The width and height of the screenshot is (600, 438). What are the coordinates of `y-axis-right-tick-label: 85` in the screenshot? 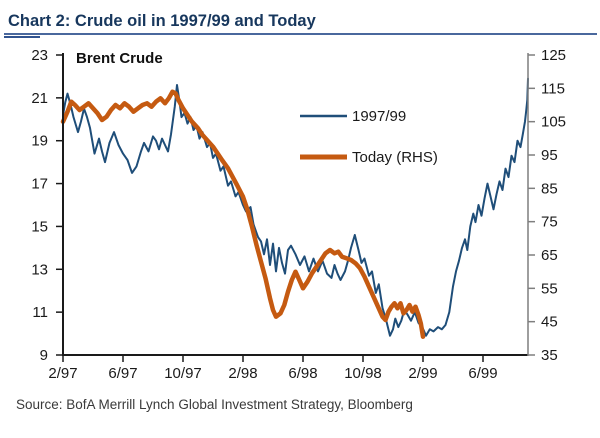 It's located at (549, 188).